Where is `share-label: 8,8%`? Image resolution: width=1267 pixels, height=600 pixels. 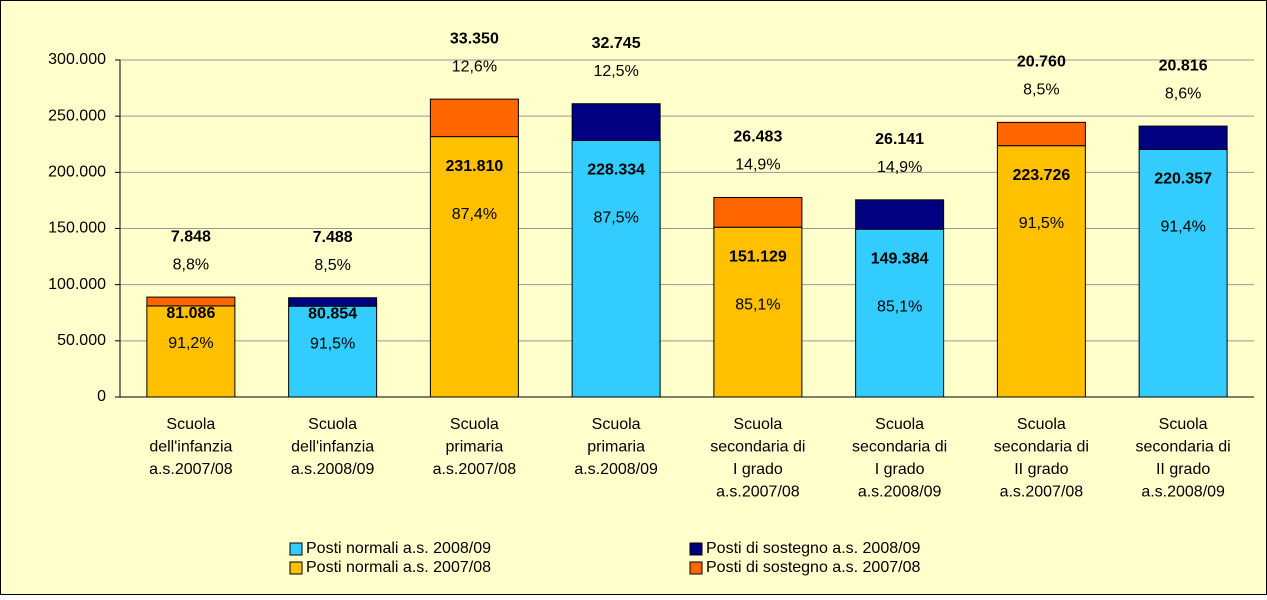
share-label: 8,8% is located at coordinates (191, 264).